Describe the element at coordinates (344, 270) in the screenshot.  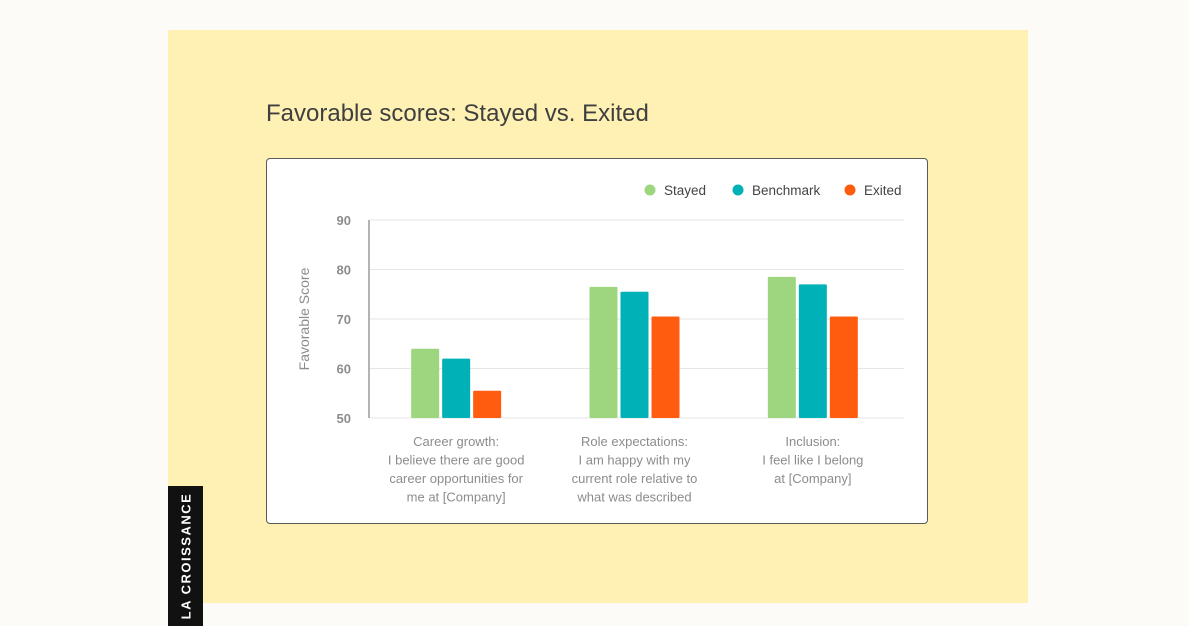
I see `y-tick-label: 80` at that location.